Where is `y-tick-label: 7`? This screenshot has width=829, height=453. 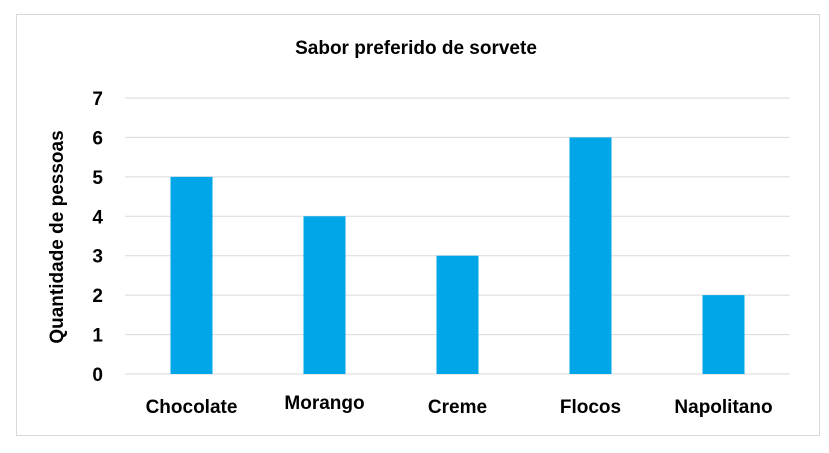 y-tick-label: 7 is located at coordinates (97, 99).